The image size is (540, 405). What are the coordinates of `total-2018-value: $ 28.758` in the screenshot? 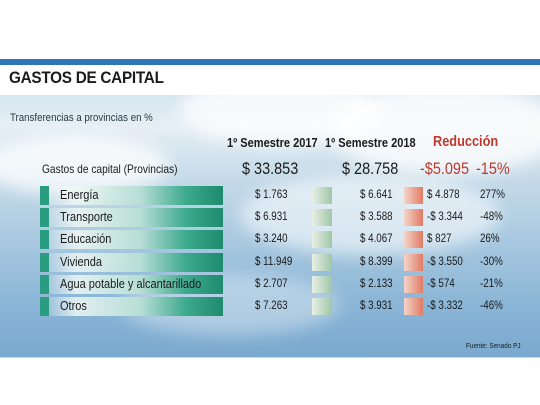 It's located at (370, 168).